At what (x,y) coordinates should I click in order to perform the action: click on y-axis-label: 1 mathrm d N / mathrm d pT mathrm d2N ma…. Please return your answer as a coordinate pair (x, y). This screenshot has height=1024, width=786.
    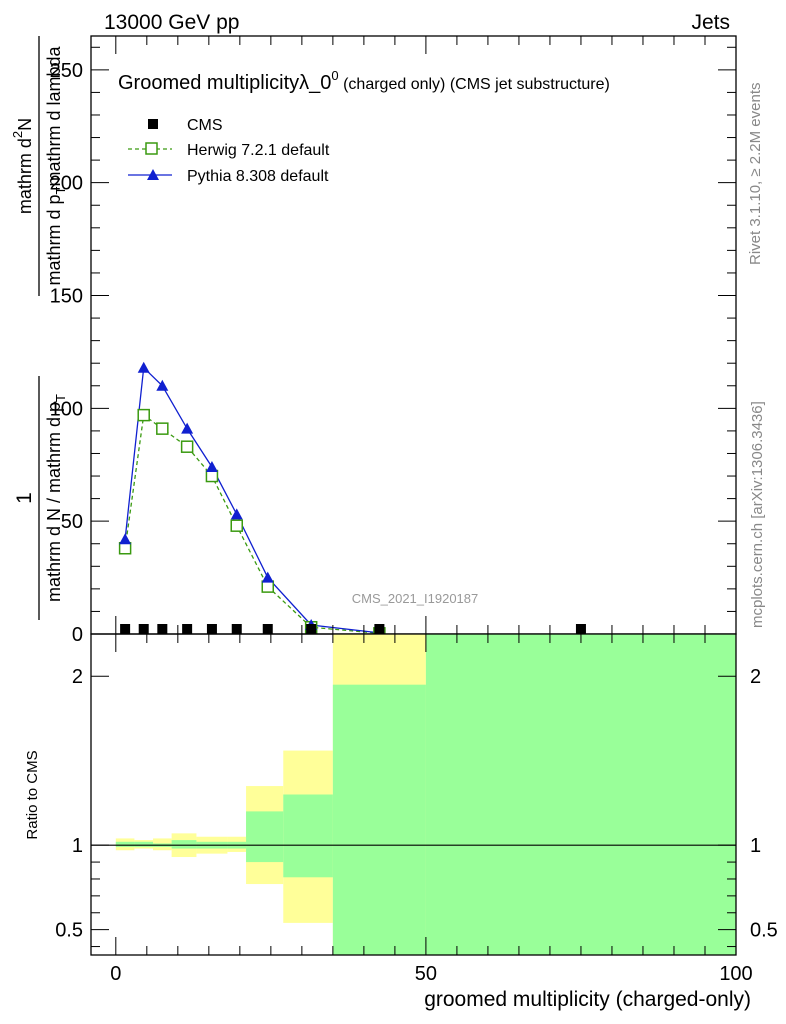
    Looking at the image, I should click on (39, 328).